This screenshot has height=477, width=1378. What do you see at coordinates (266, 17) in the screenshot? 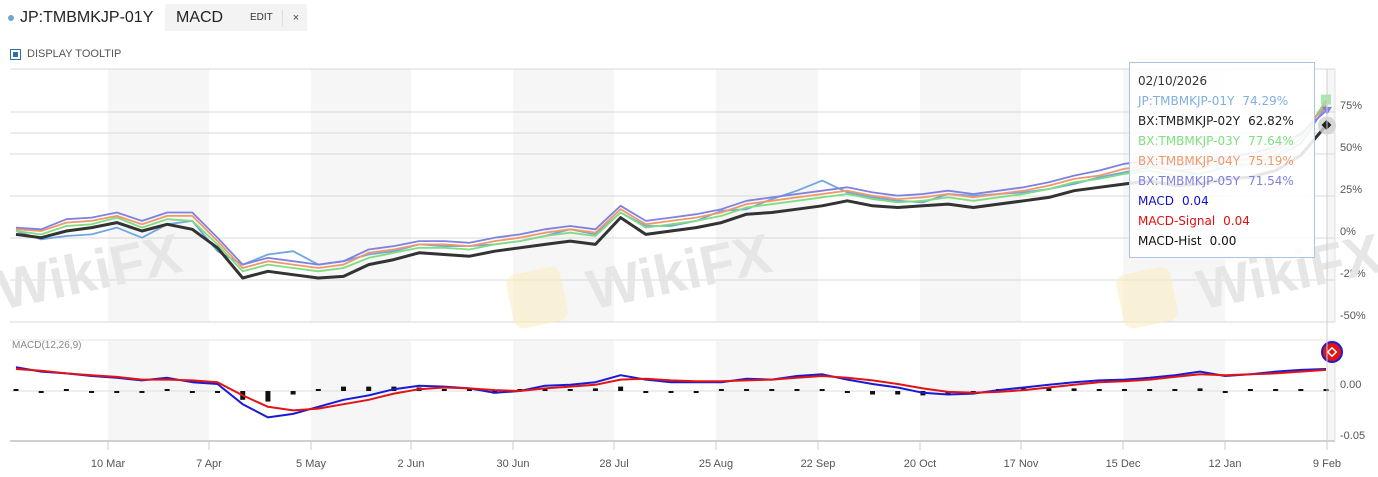
I see `edit-indicator-button: EDIT` at bounding box center [266, 17].